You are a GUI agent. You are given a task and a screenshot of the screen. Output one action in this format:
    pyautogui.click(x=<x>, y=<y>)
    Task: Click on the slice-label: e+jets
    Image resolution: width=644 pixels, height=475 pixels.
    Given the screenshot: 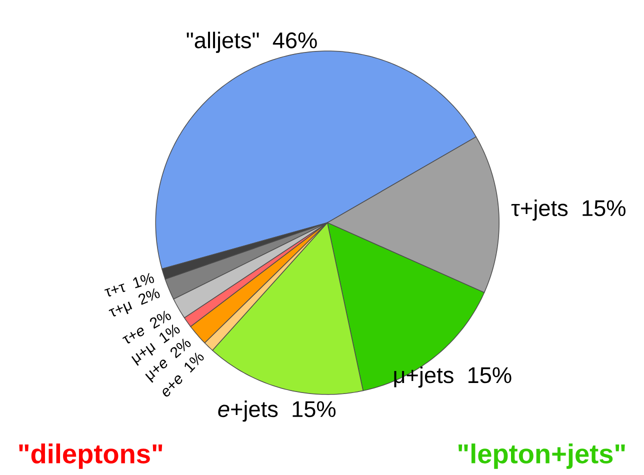 What is the action you would take?
    pyautogui.click(x=248, y=411)
    